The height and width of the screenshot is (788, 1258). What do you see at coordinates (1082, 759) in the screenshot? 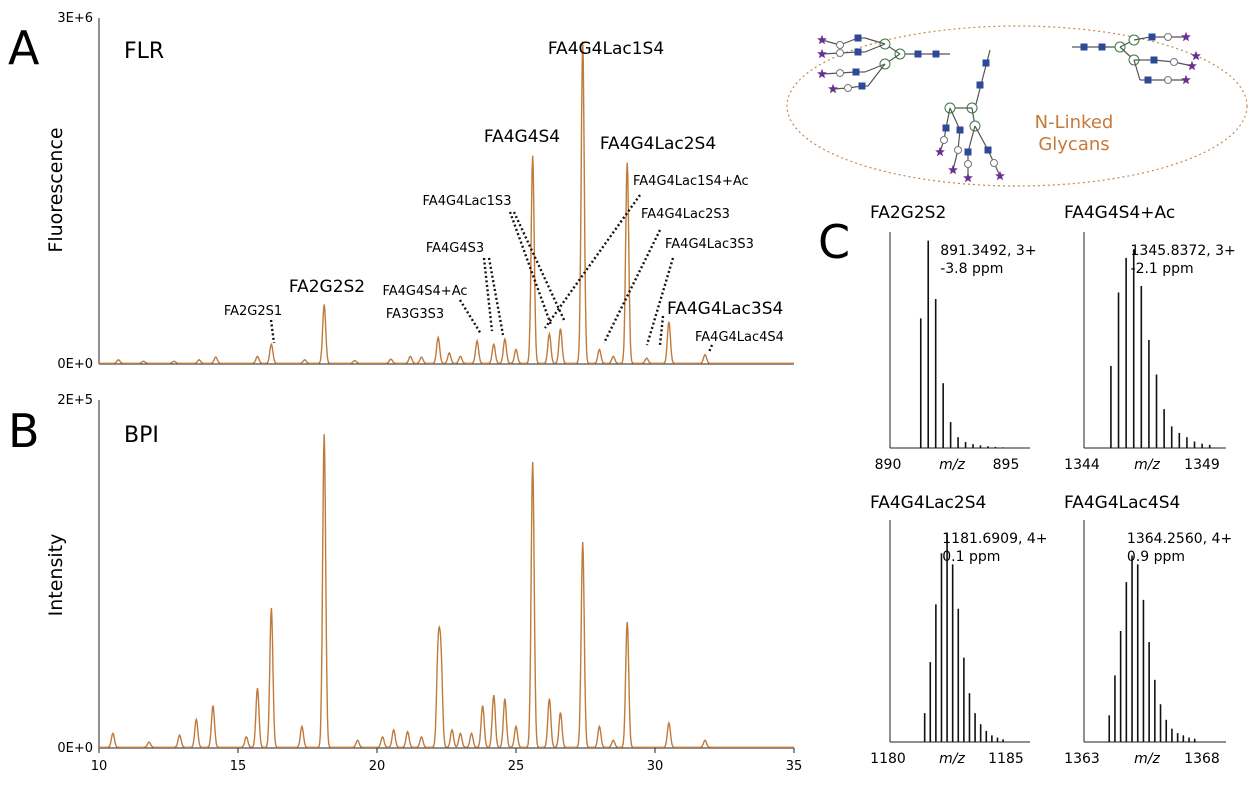
I see `spectrum-xtick-low: 1363` at bounding box center [1082, 759].